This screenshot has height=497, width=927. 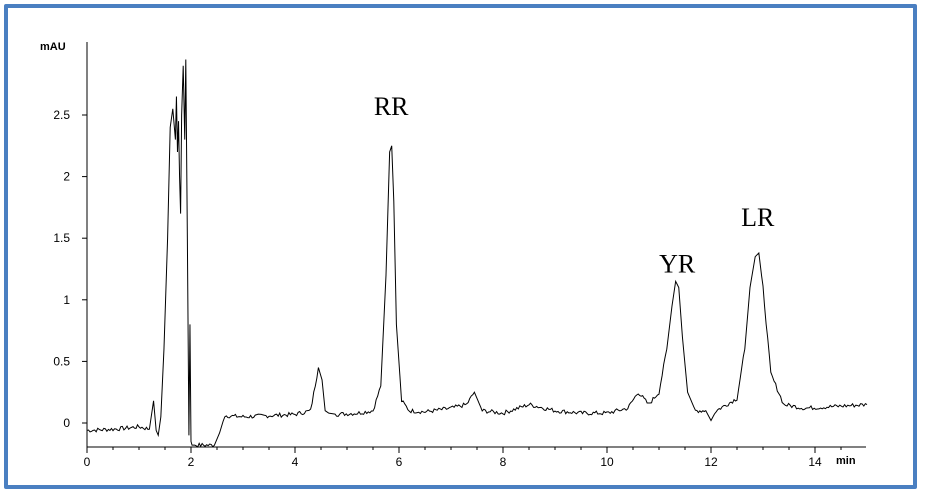 I want to click on x-tick-label: 8, so click(x=503, y=462).